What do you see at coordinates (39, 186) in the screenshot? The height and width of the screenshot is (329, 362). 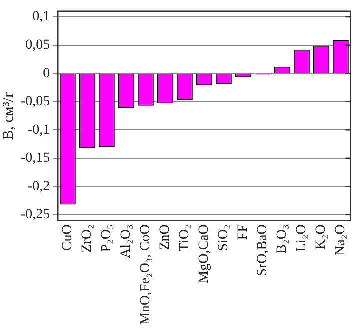 I see `y-tick-label: -0,2` at bounding box center [39, 186].